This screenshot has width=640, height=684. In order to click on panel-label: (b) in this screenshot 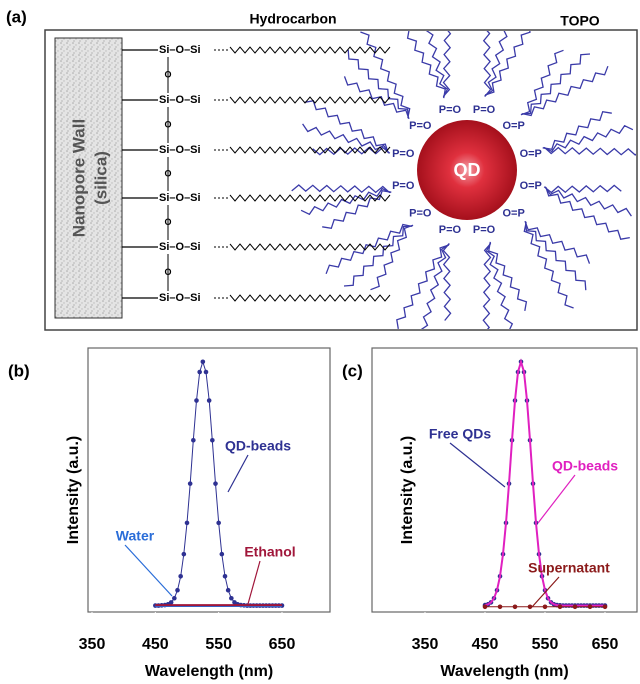, I will do `click(19, 370)`.